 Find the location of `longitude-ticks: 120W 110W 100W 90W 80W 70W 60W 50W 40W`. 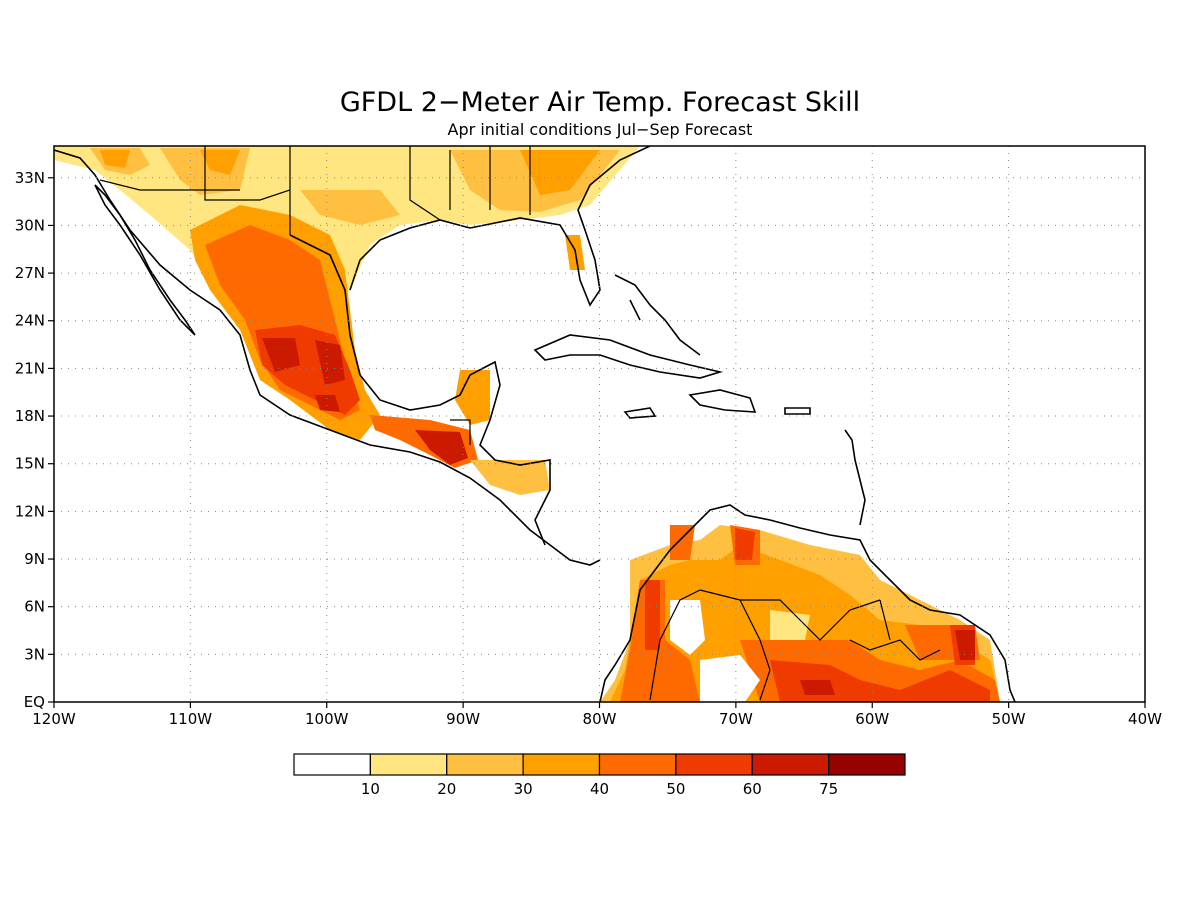

longitude-ticks: 120W 110W 100W 90W 80W 70W 60W 50W 40W is located at coordinates (597, 715).